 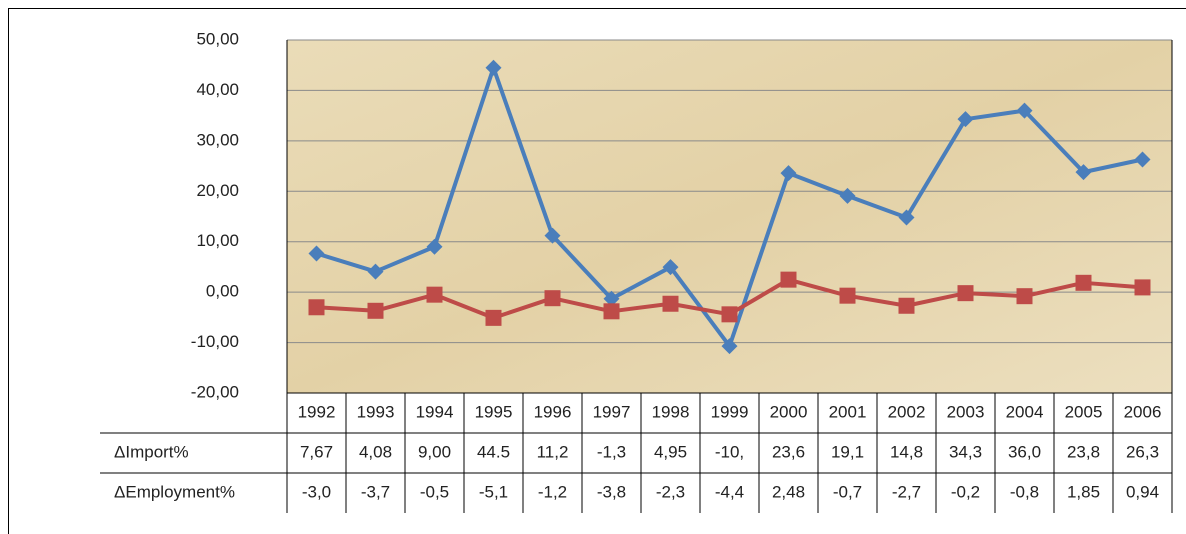 I want to click on x-tick-label: 1997, so click(x=612, y=411).